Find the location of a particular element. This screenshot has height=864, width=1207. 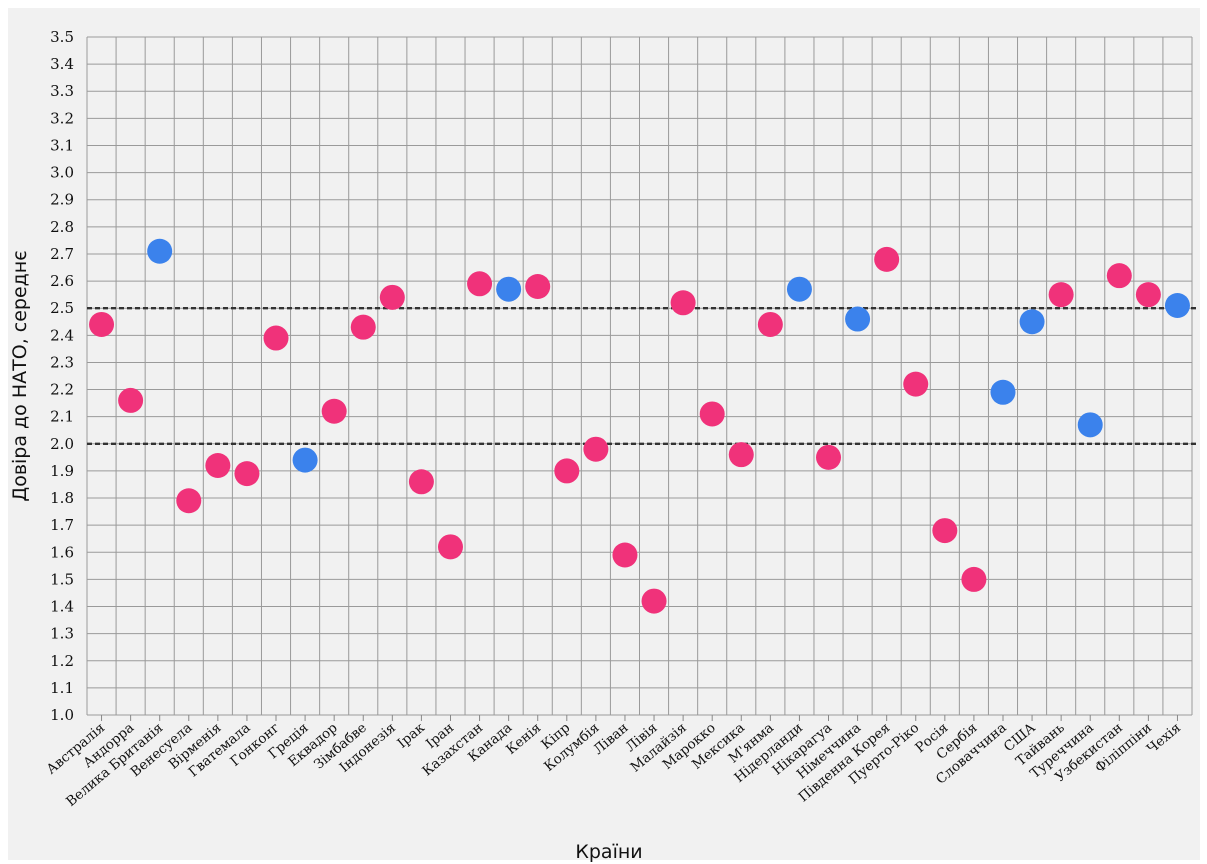

y-tick-label: 1.5 is located at coordinates (62, 579).